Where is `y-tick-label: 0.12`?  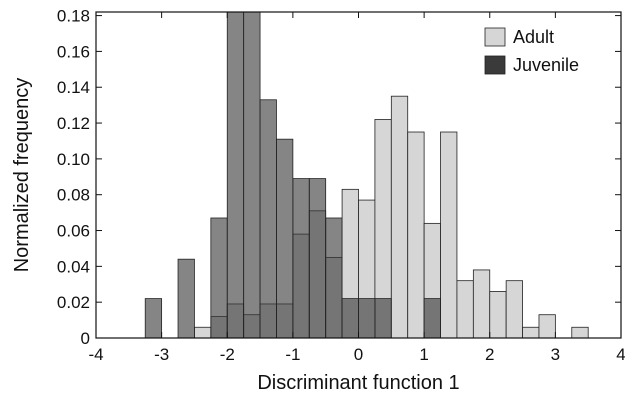
y-tick-label: 0.12 is located at coordinates (73, 123).